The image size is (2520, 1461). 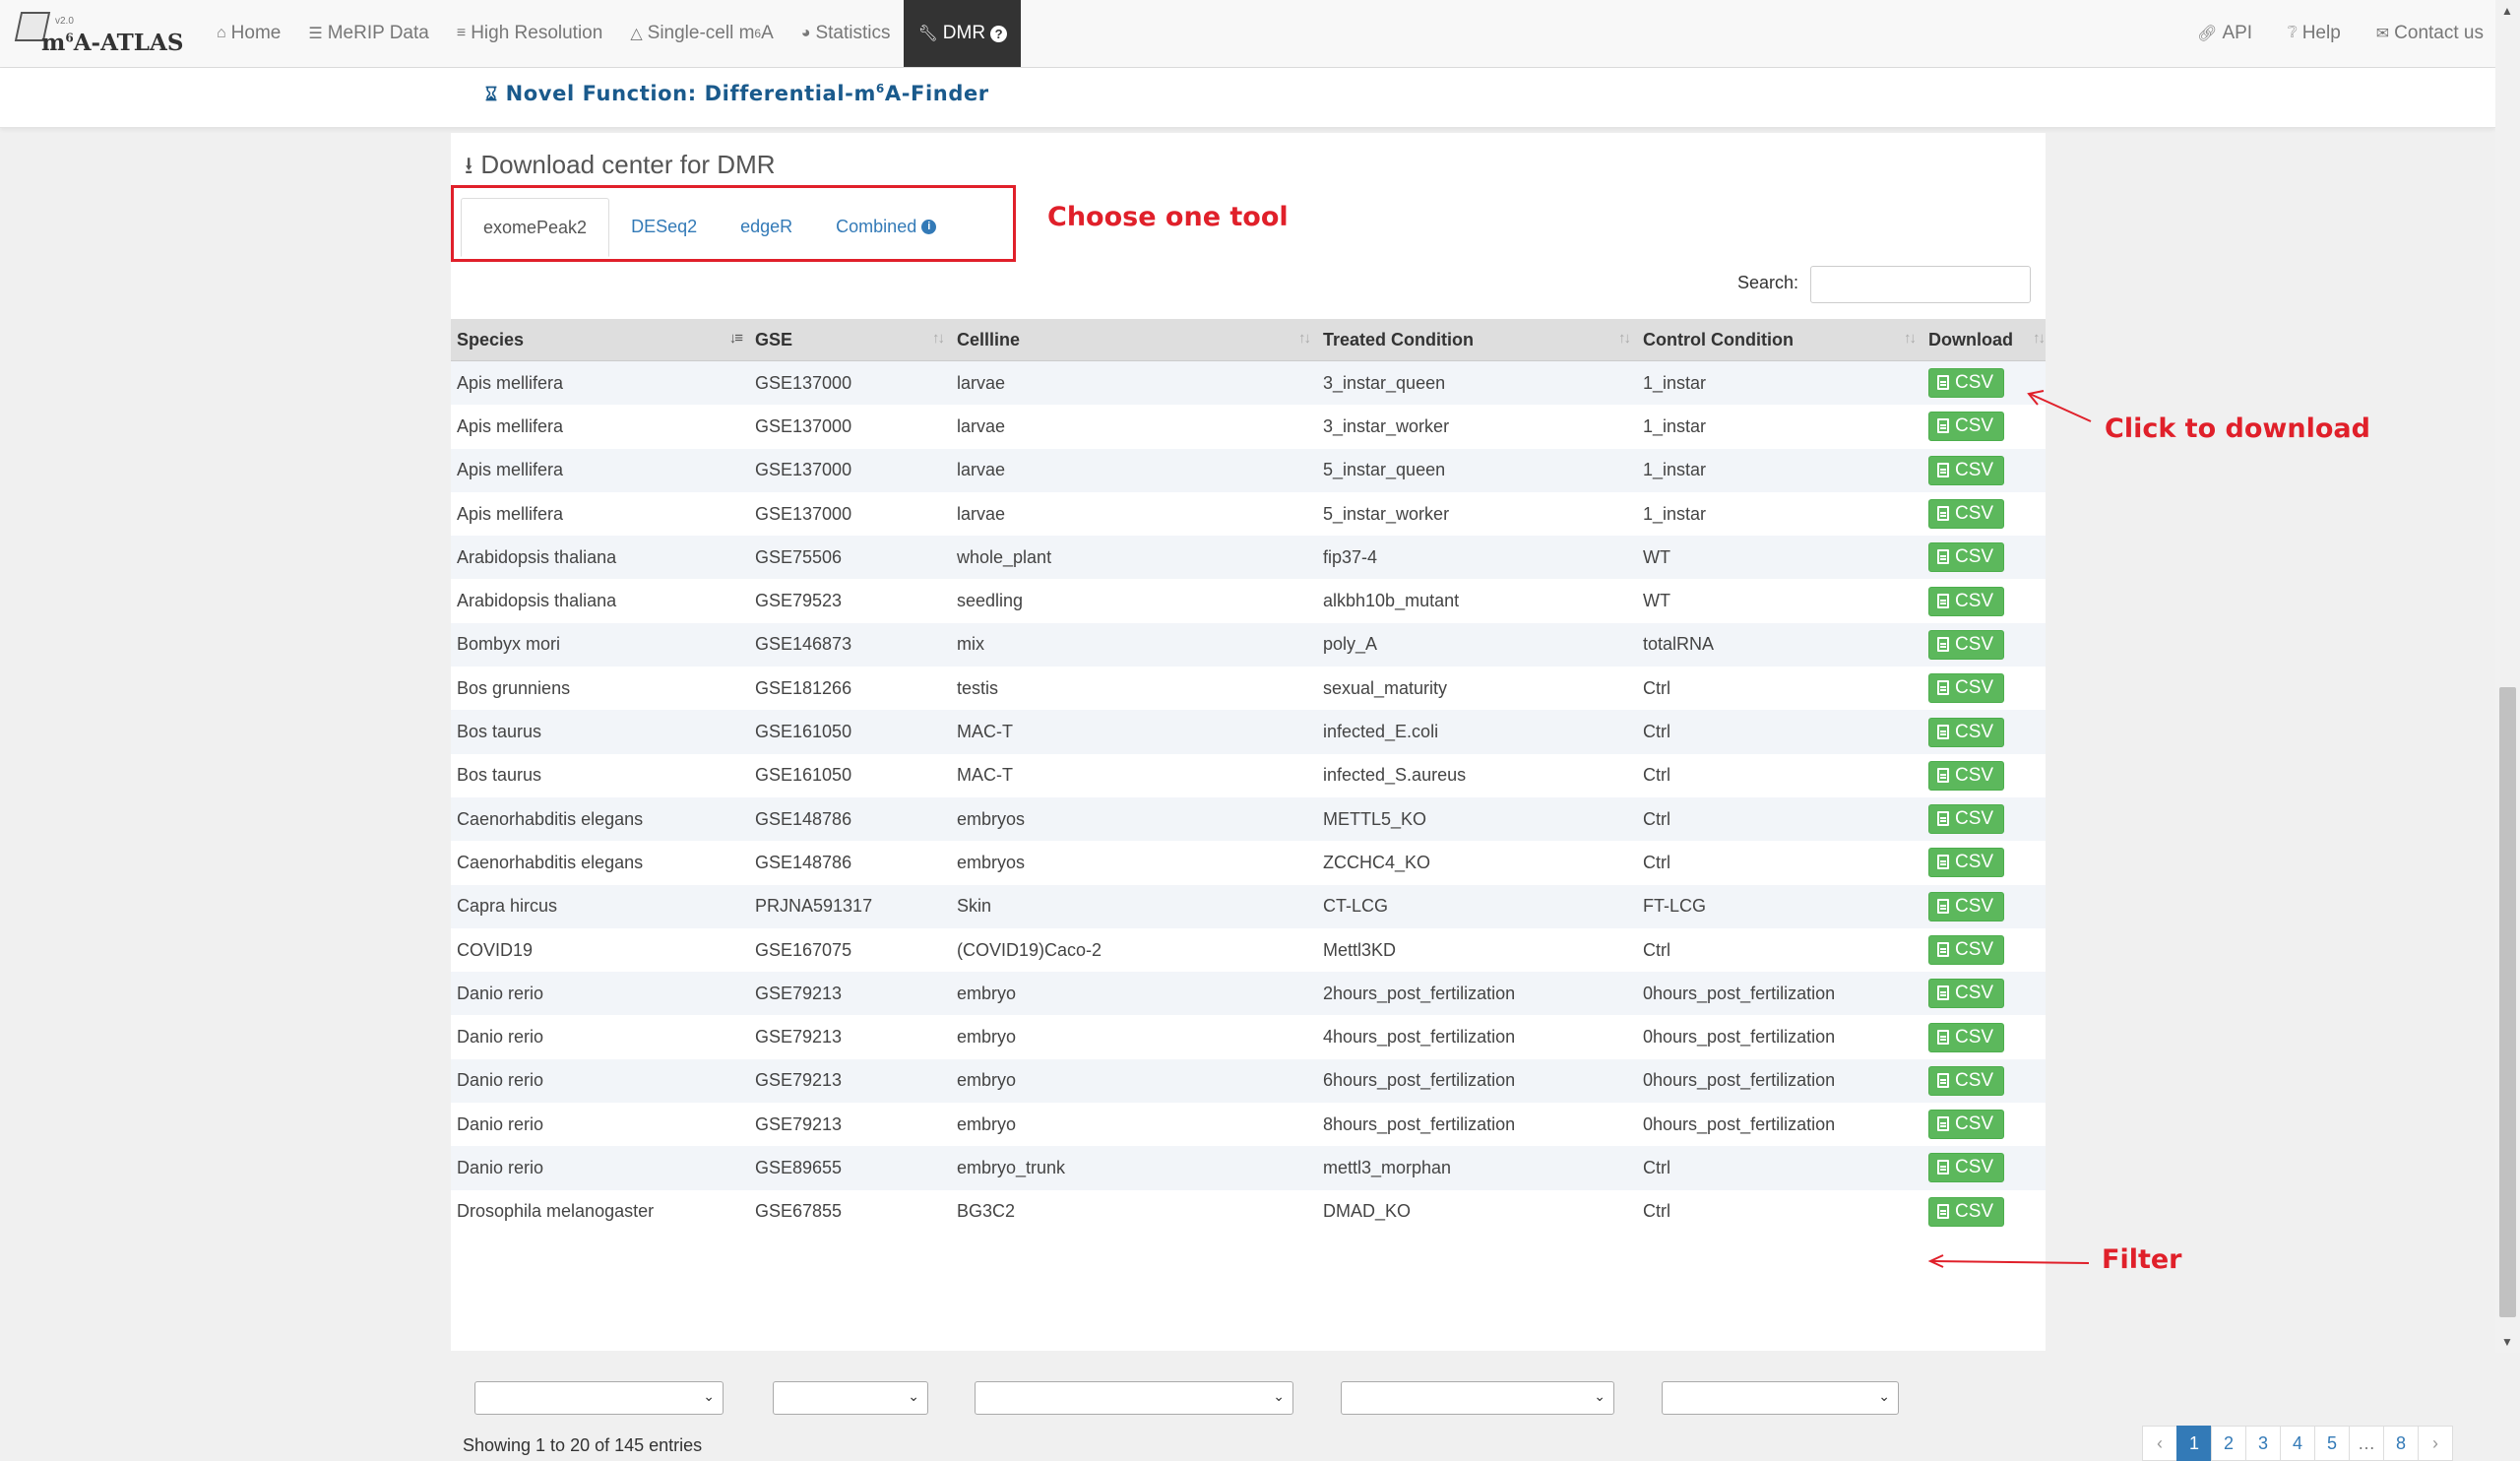 What do you see at coordinates (1920, 284) in the screenshot?
I see `search-input` at bounding box center [1920, 284].